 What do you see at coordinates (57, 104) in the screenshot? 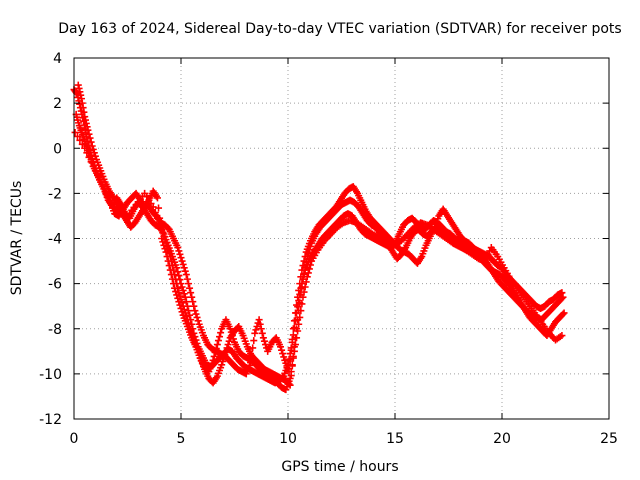
I see `y-tick-label: 2` at bounding box center [57, 104].